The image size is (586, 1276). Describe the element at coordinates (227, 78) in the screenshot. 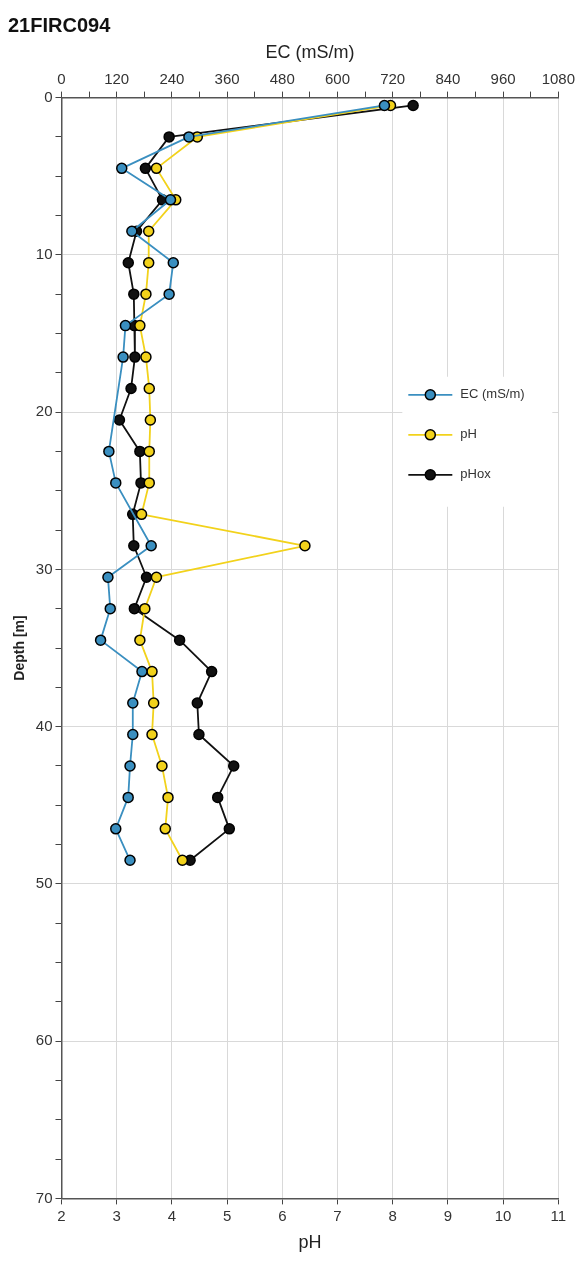

I see `x2-tick-label: 360` at that location.